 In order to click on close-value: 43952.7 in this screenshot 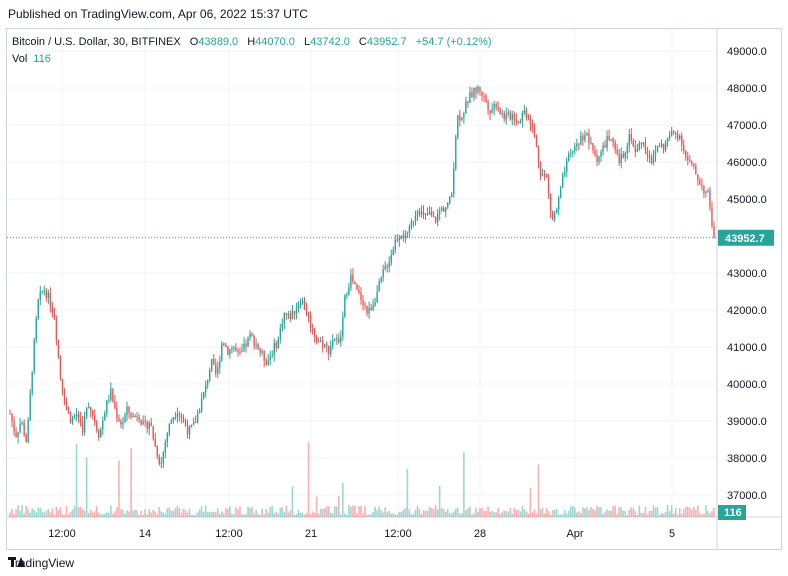, I will do `click(386, 42)`.